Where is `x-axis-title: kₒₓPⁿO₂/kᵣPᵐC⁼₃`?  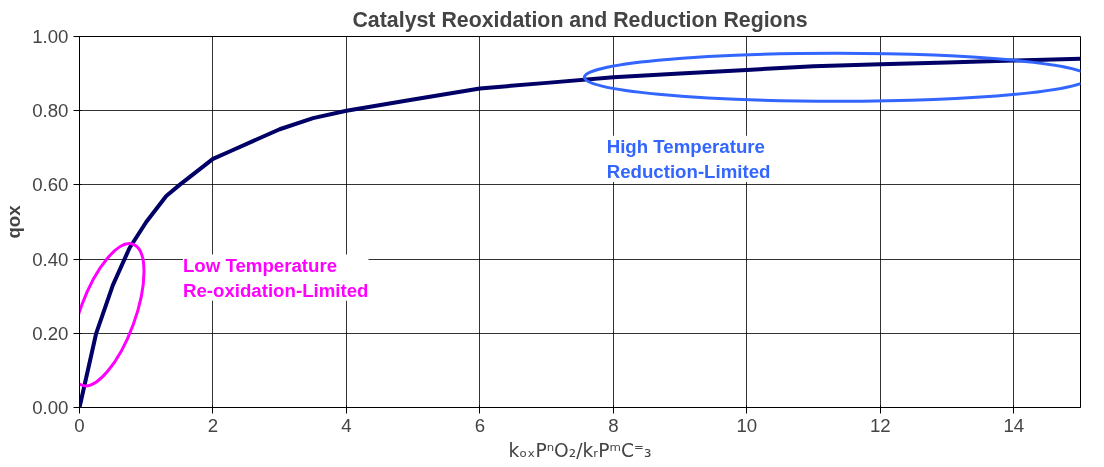 x-axis-title: kₒₓPⁿO₂/kᵣPᵐC⁼₃ is located at coordinates (580, 450).